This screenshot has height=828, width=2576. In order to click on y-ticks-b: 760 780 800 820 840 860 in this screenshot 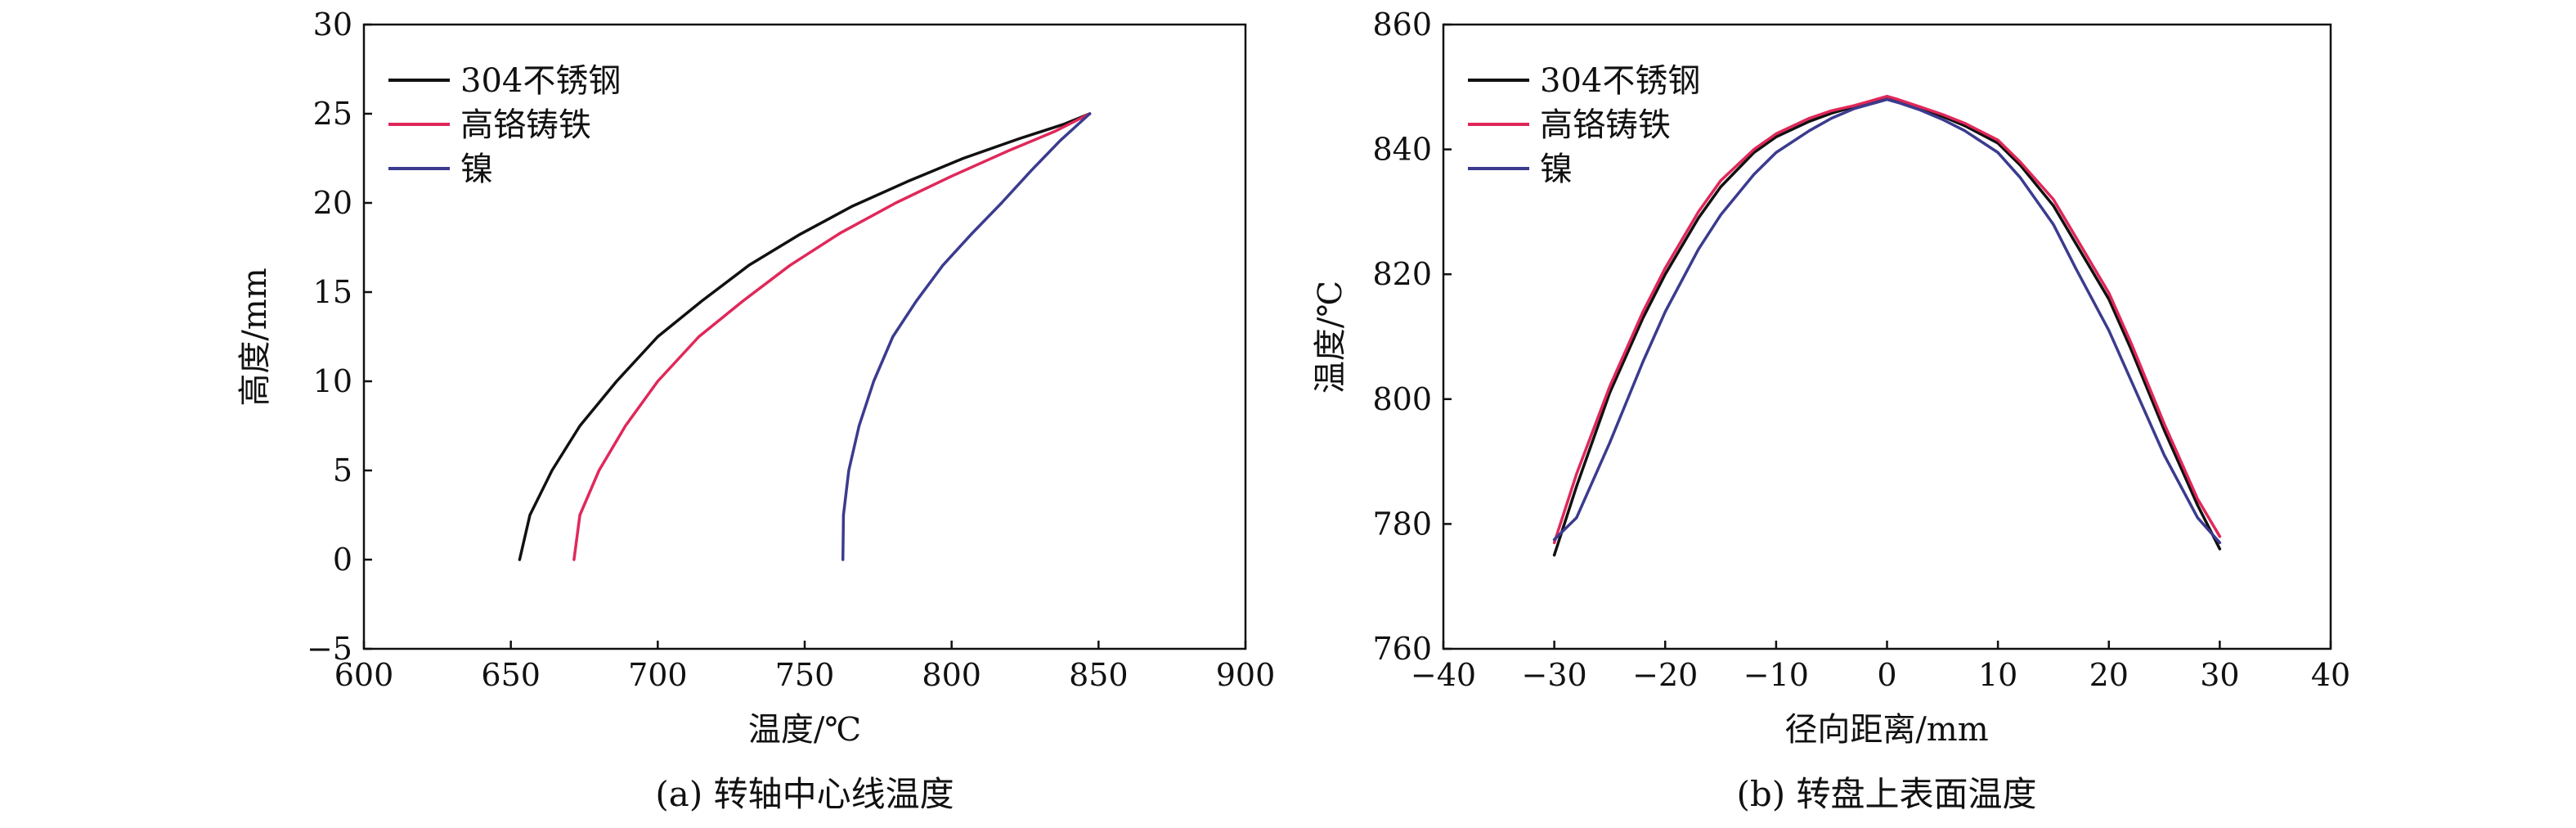, I will do `click(1412, 337)`.